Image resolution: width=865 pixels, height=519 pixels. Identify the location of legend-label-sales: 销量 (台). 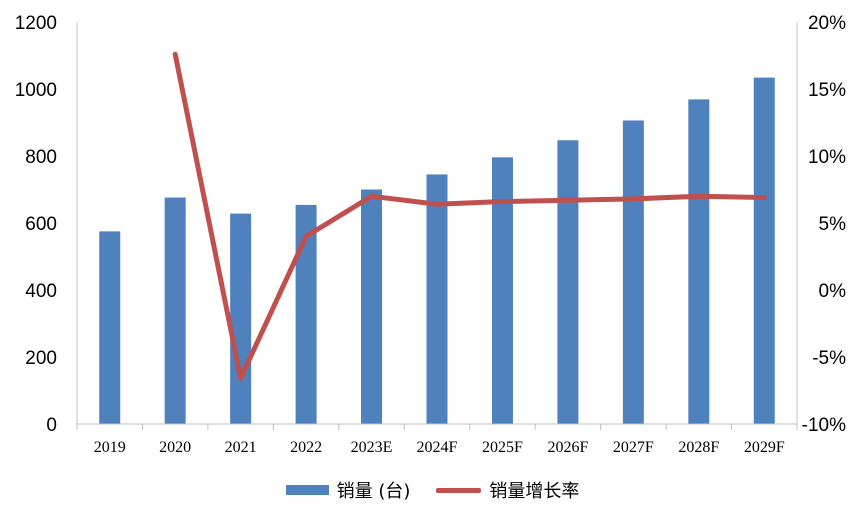
(373, 491).